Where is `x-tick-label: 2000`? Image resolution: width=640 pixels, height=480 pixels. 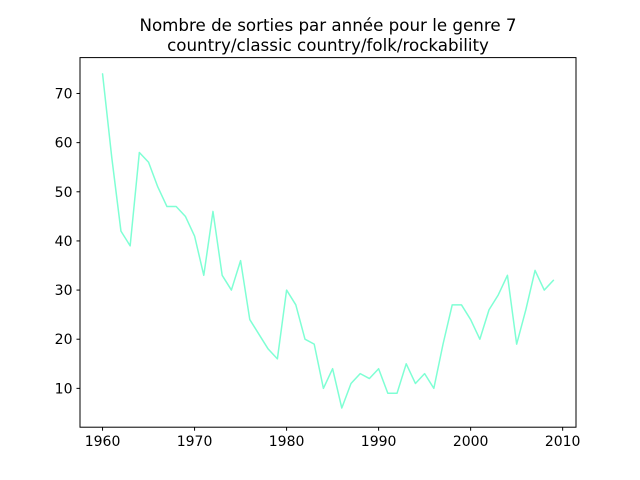 x-tick-label: 2000 is located at coordinates (471, 442).